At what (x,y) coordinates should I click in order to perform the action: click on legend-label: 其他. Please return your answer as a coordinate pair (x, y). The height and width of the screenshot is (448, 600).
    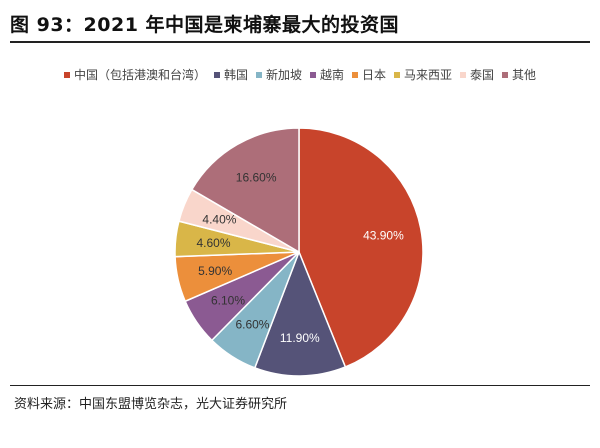
    Looking at the image, I should click on (524, 75).